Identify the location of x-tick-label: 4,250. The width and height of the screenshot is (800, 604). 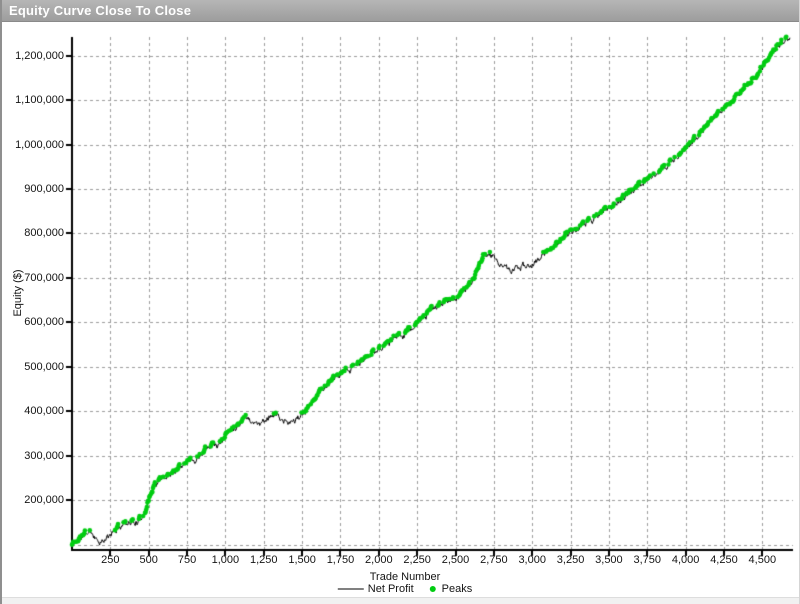
(724, 560).